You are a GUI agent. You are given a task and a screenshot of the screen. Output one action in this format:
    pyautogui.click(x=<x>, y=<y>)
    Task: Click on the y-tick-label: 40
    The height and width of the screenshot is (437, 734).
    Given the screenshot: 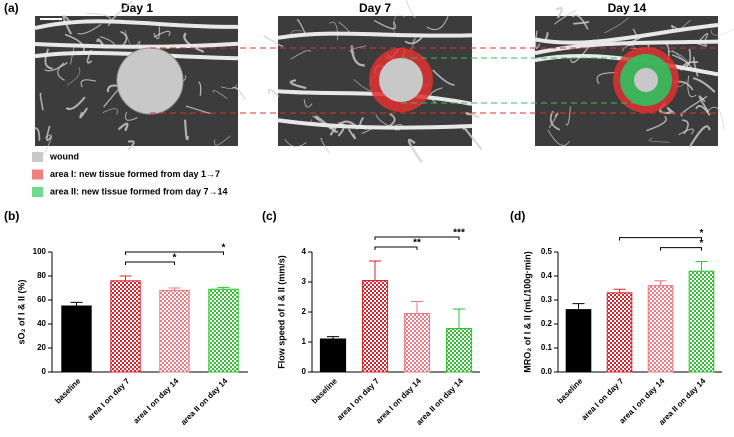 What is the action you would take?
    pyautogui.click(x=41, y=323)
    